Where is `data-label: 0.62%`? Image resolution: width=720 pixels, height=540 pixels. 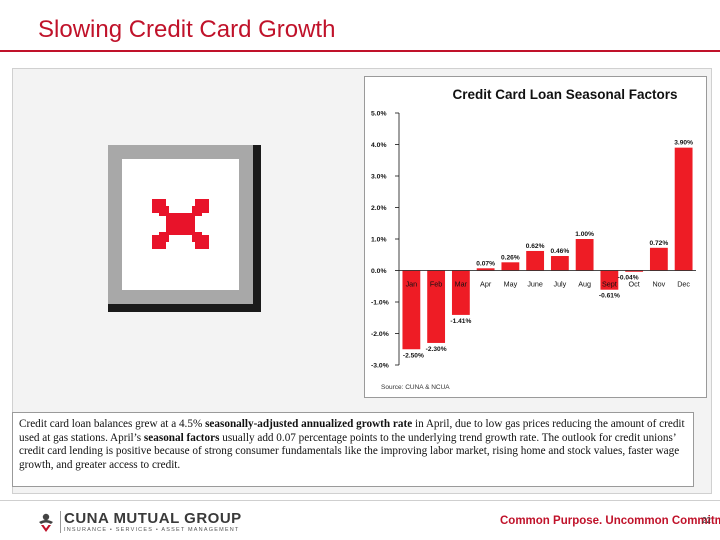
data-label: 0.62% is located at coordinates (535, 246).